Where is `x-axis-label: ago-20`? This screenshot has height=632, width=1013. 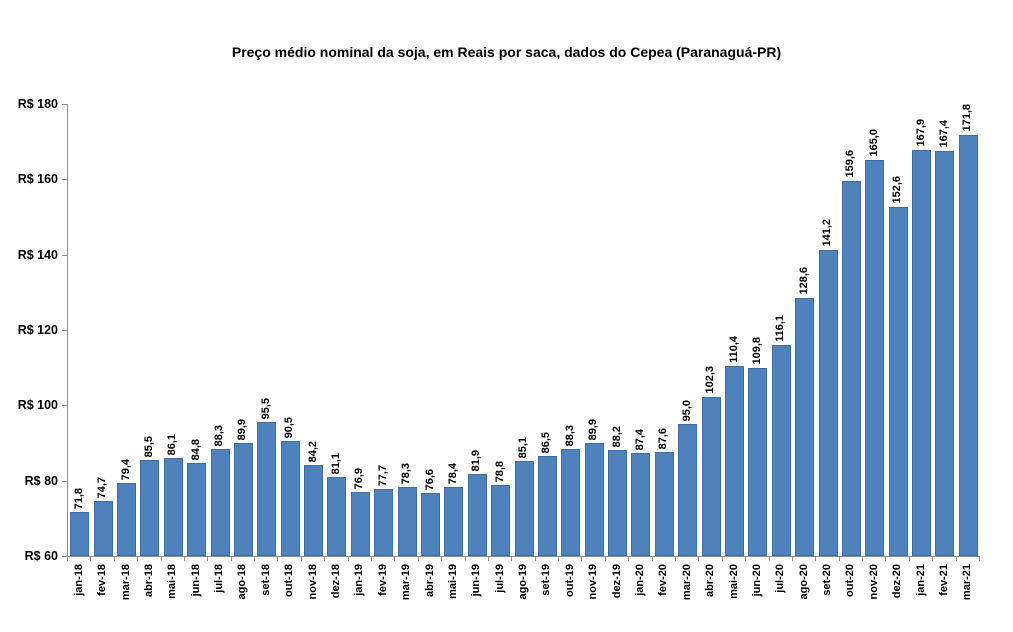
x-axis-label: ago-20 is located at coordinates (803, 582).